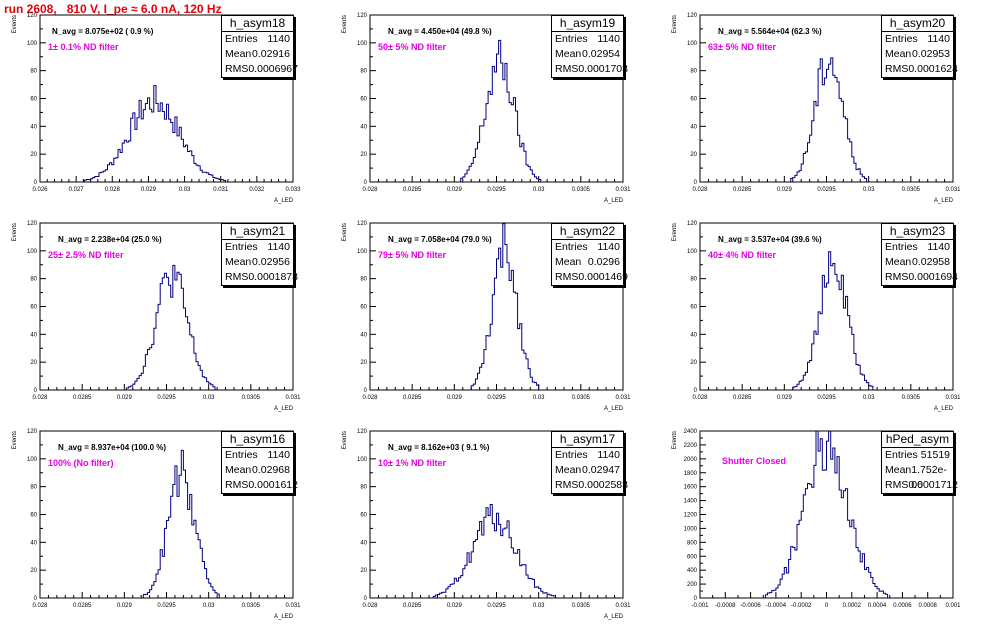 The width and height of the screenshot is (996, 624). I want to click on x-tick-label: 0, so click(827, 606).